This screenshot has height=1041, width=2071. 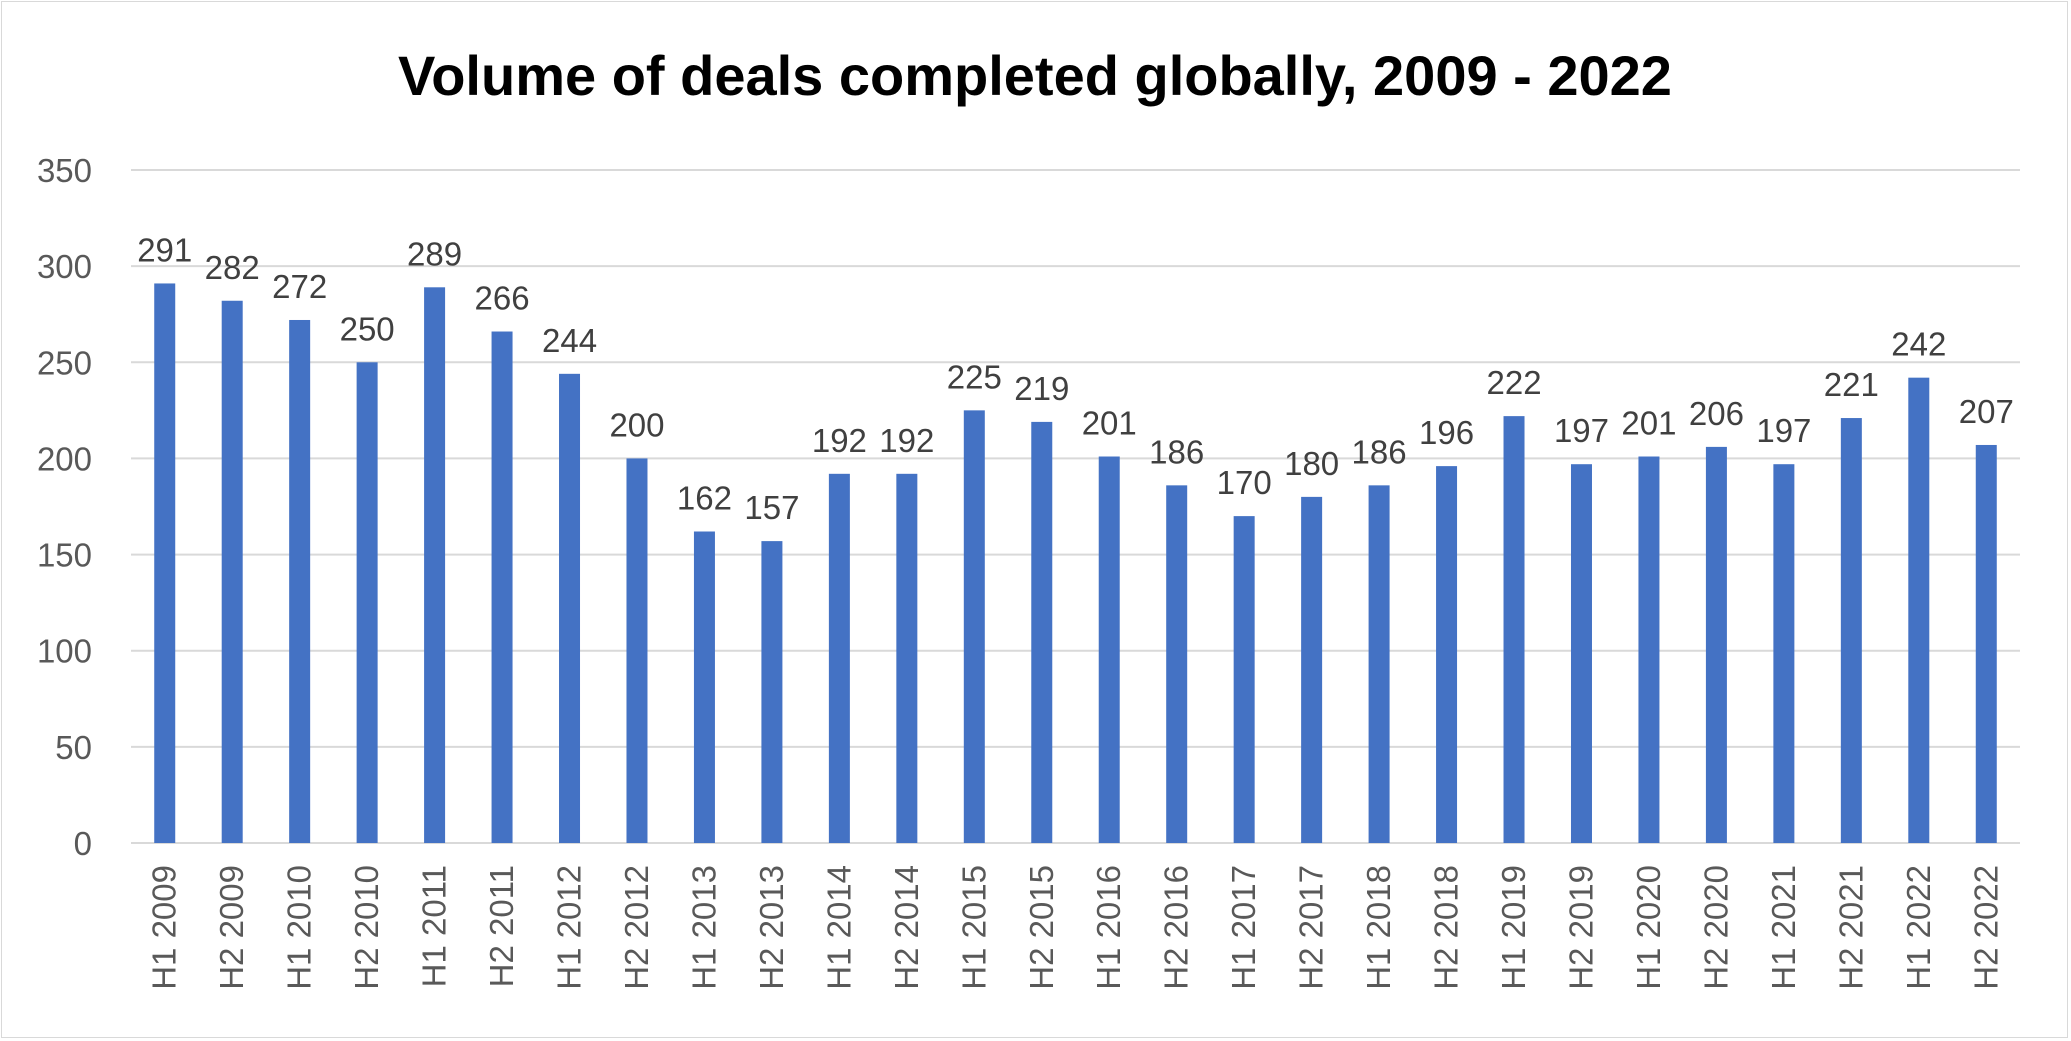 I want to click on data-label: 157, so click(x=771, y=507).